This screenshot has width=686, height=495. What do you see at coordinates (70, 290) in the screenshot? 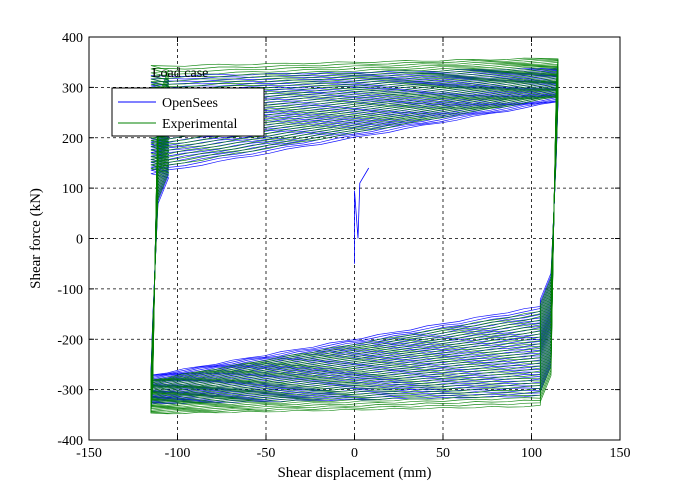
I see `y-tick-label: -100` at bounding box center [70, 290].